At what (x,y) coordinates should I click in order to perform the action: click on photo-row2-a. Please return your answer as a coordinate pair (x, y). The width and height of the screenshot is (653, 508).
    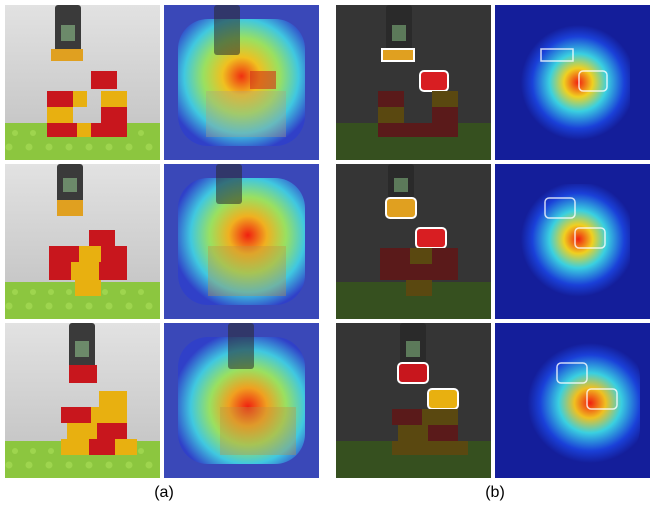
    Looking at the image, I should click on (82, 241).